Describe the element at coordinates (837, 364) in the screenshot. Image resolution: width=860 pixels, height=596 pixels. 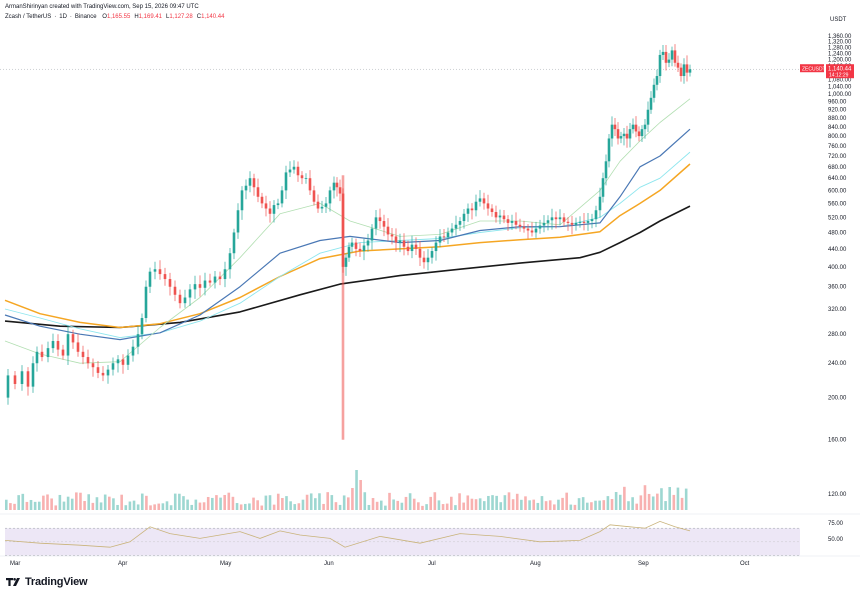
I see `price-tick-label: 240.00` at that location.